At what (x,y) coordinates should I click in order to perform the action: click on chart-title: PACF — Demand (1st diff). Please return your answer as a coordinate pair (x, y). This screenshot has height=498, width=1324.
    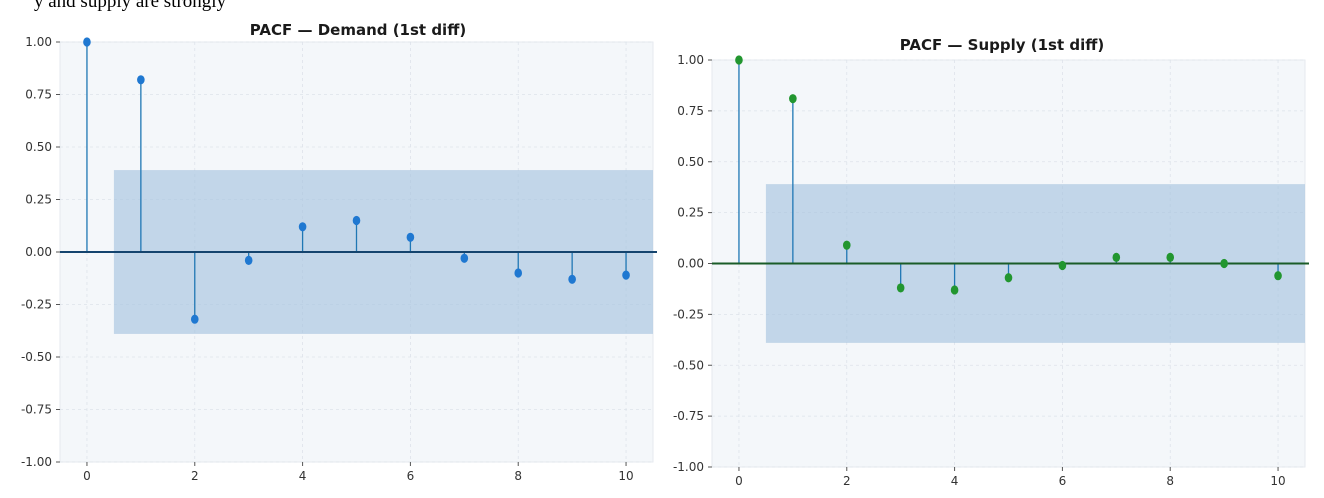
    Looking at the image, I should click on (358, 30).